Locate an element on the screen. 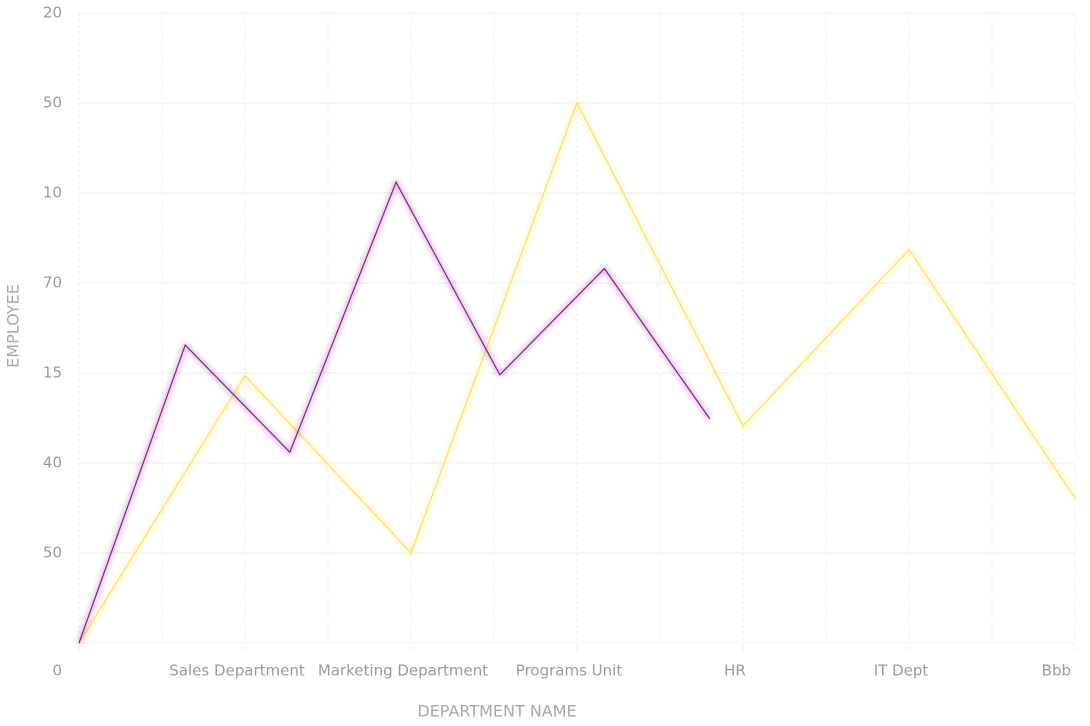  x-tick-label: Bbb is located at coordinates (1056, 671).